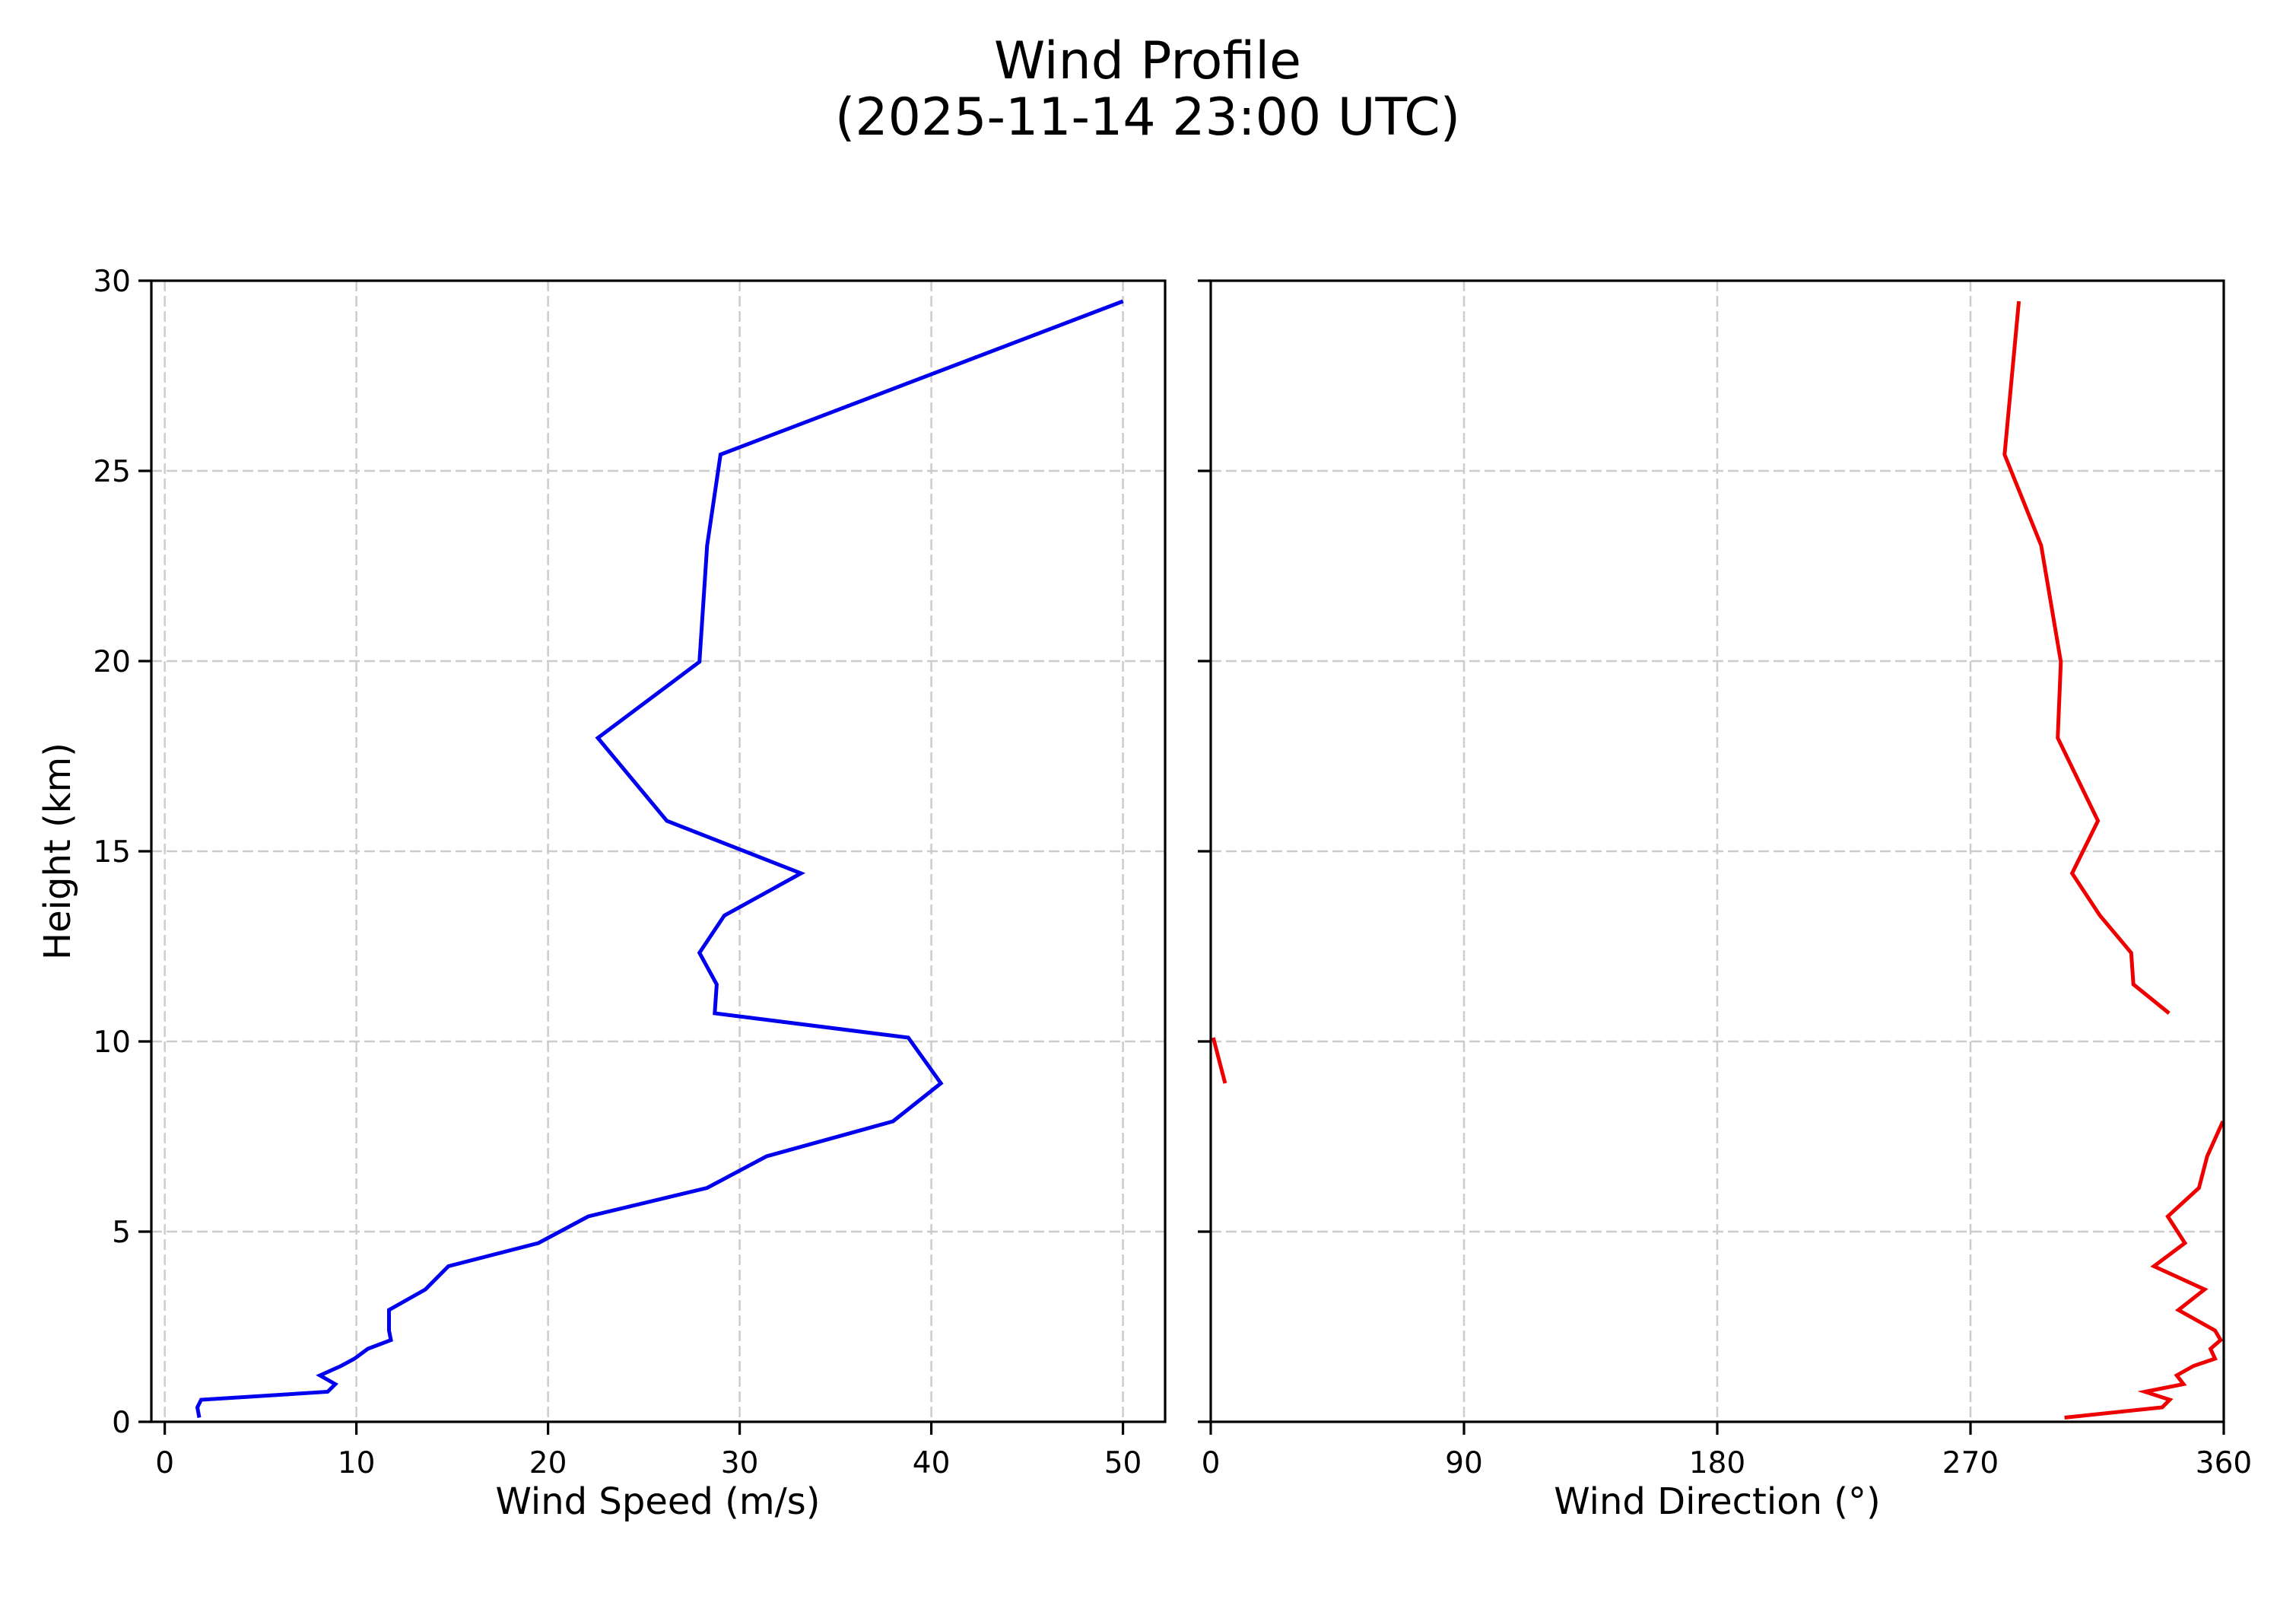 This screenshot has height=1612, width=2296. What do you see at coordinates (112, 1042) in the screenshot?
I see `y-tick-label: 10` at bounding box center [112, 1042].